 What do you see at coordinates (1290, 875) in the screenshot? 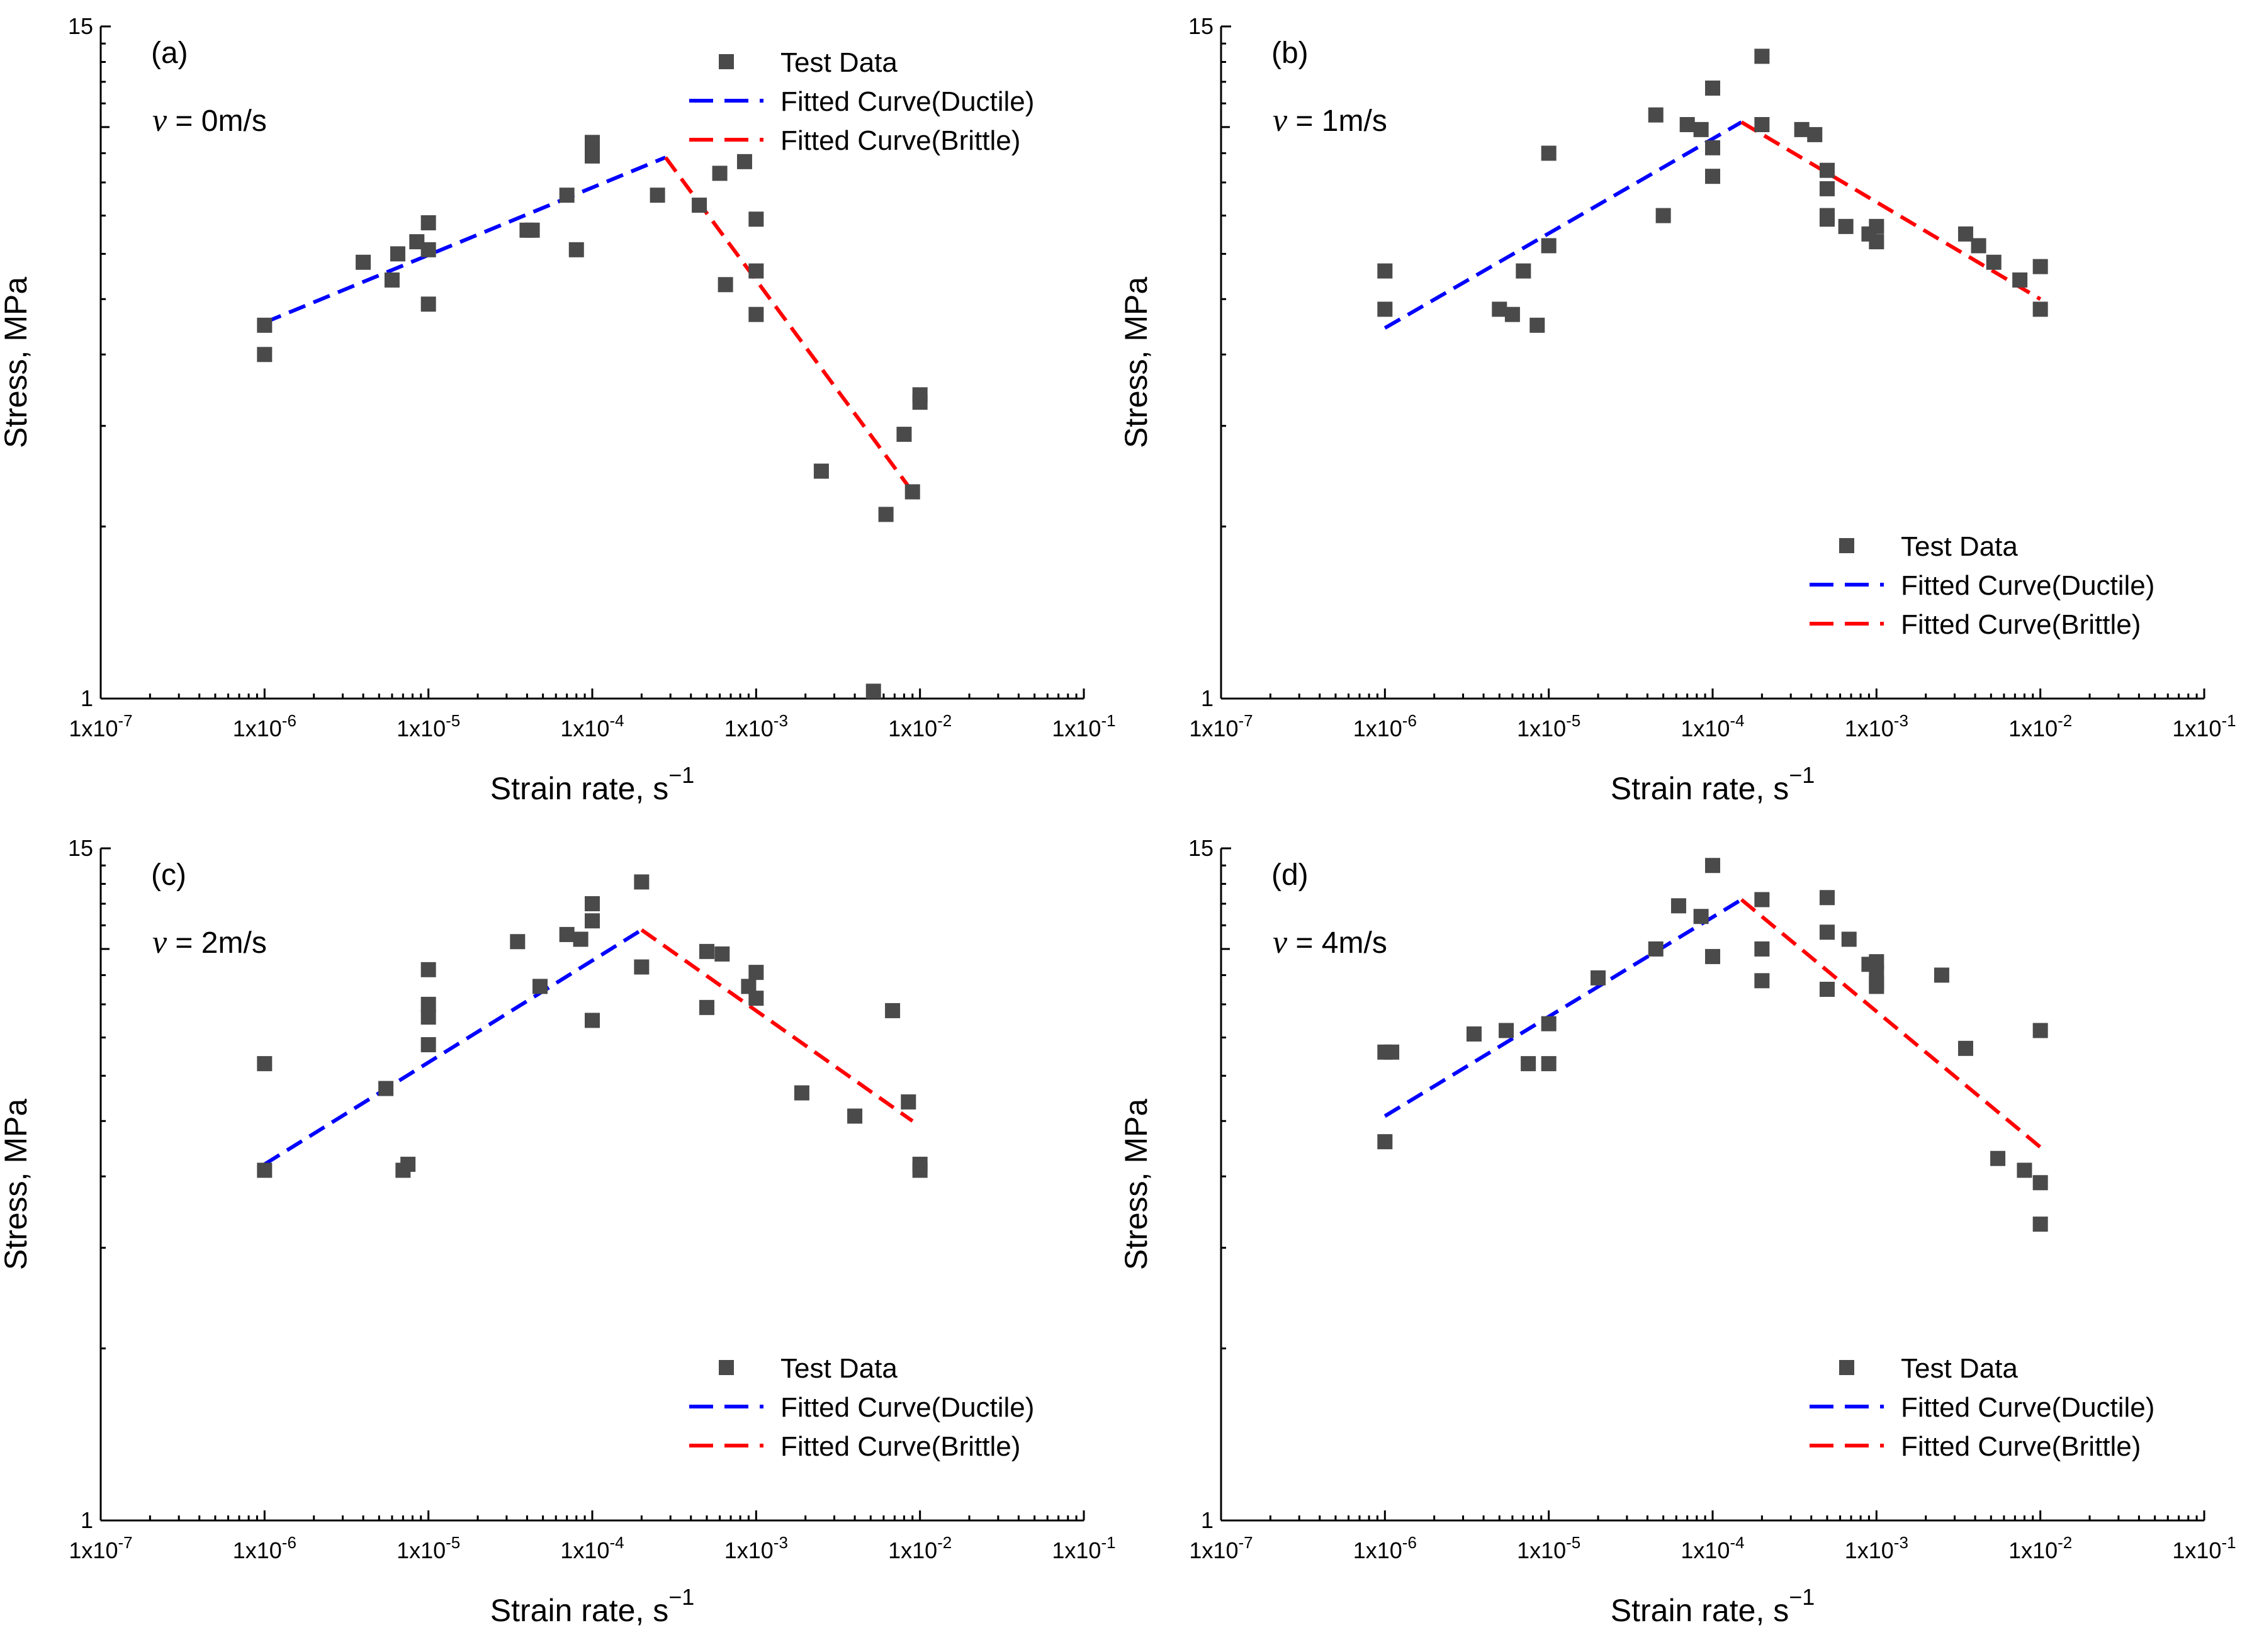
I see `panel-label: (d)` at bounding box center [1290, 875].